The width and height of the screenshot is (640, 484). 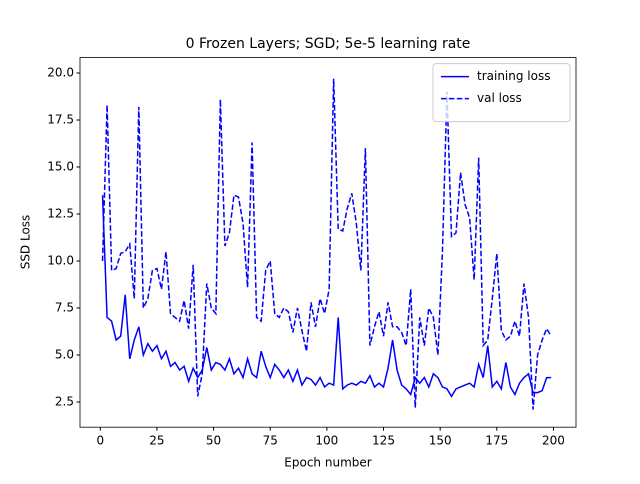 I want to click on x-axis-label: Epoch number, so click(x=327, y=463).